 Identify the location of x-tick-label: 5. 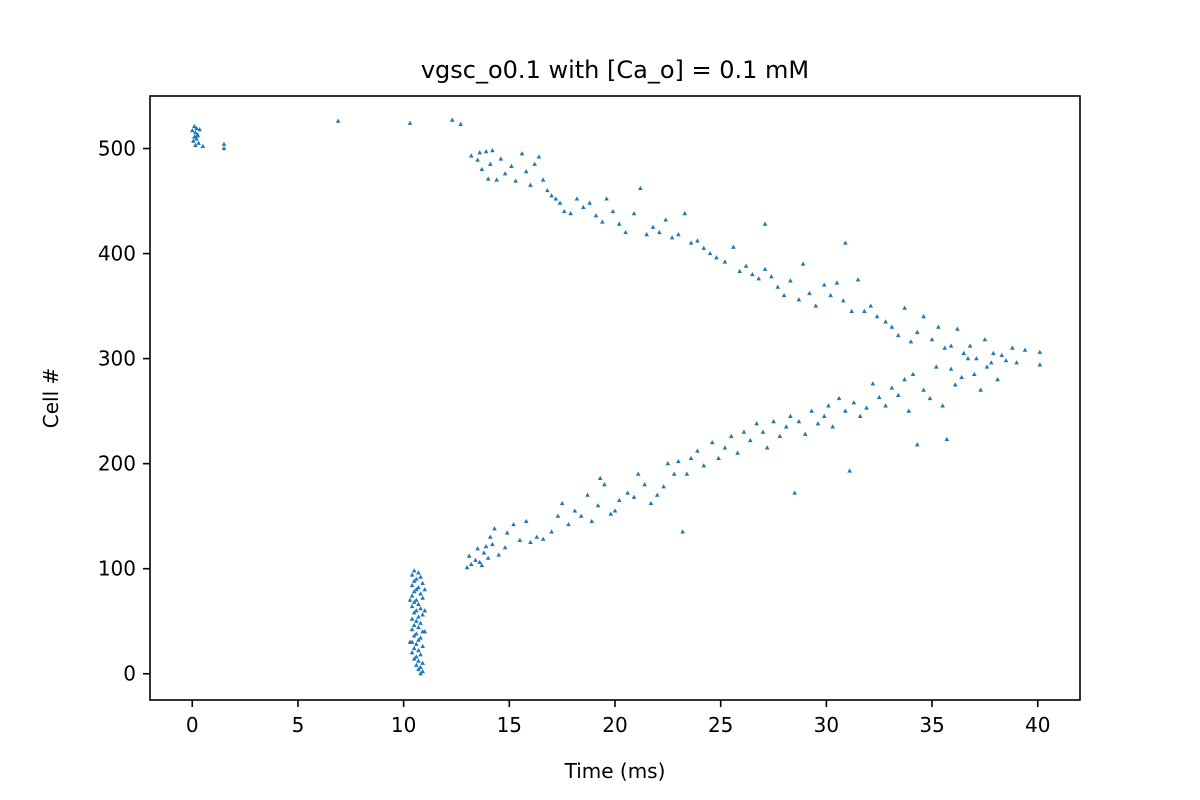
(298, 725).